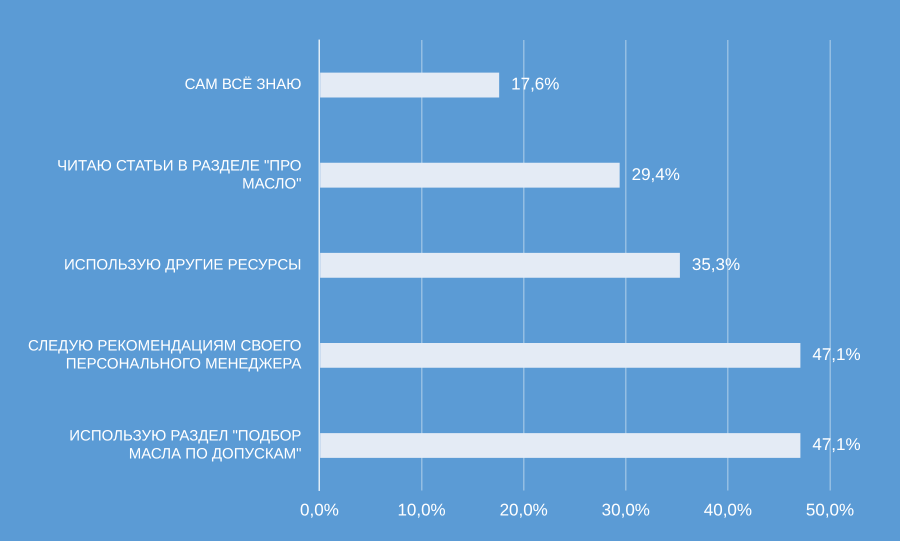  I want to click on x-tick-label: 50,0%, so click(830, 510).